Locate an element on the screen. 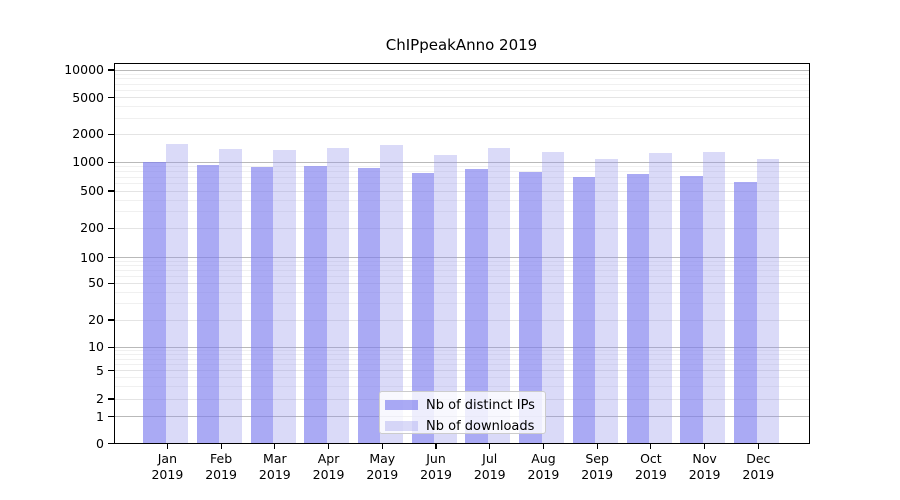  x-tick-label: Jan 2019 is located at coordinates (167, 466).